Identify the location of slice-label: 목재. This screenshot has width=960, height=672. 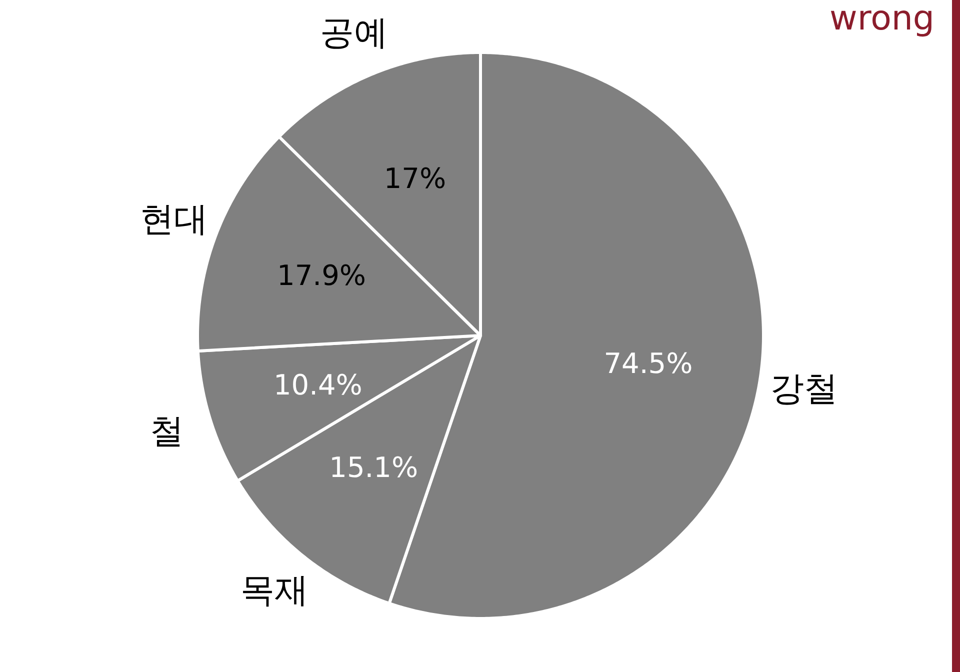
(274, 590).